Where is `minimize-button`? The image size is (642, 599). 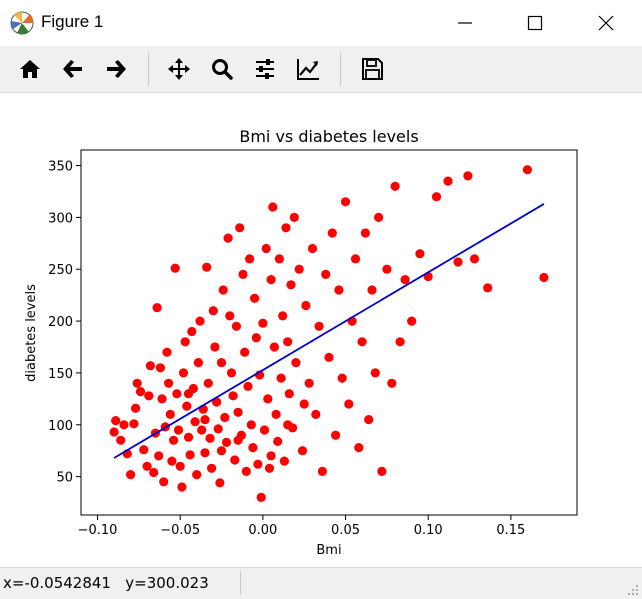 minimize-button is located at coordinates (465, 23).